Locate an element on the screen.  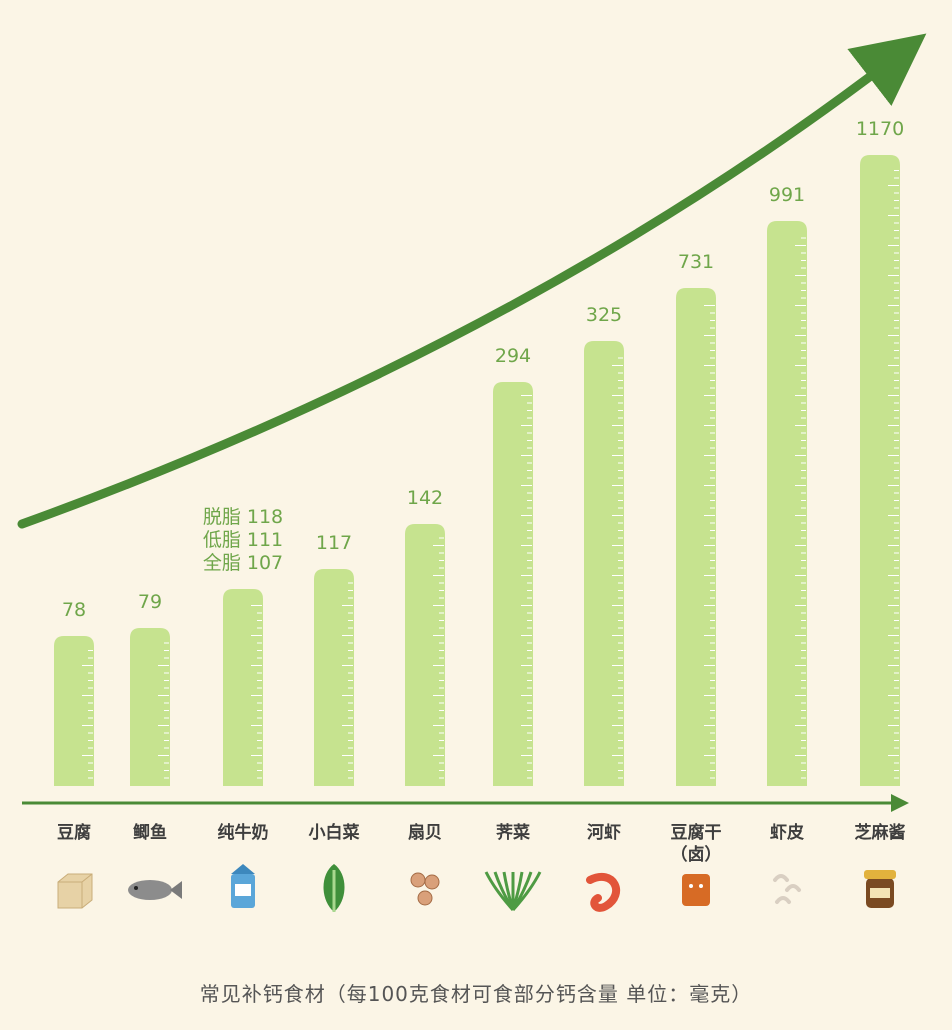
value-label: 142 is located at coordinates (425, 498).